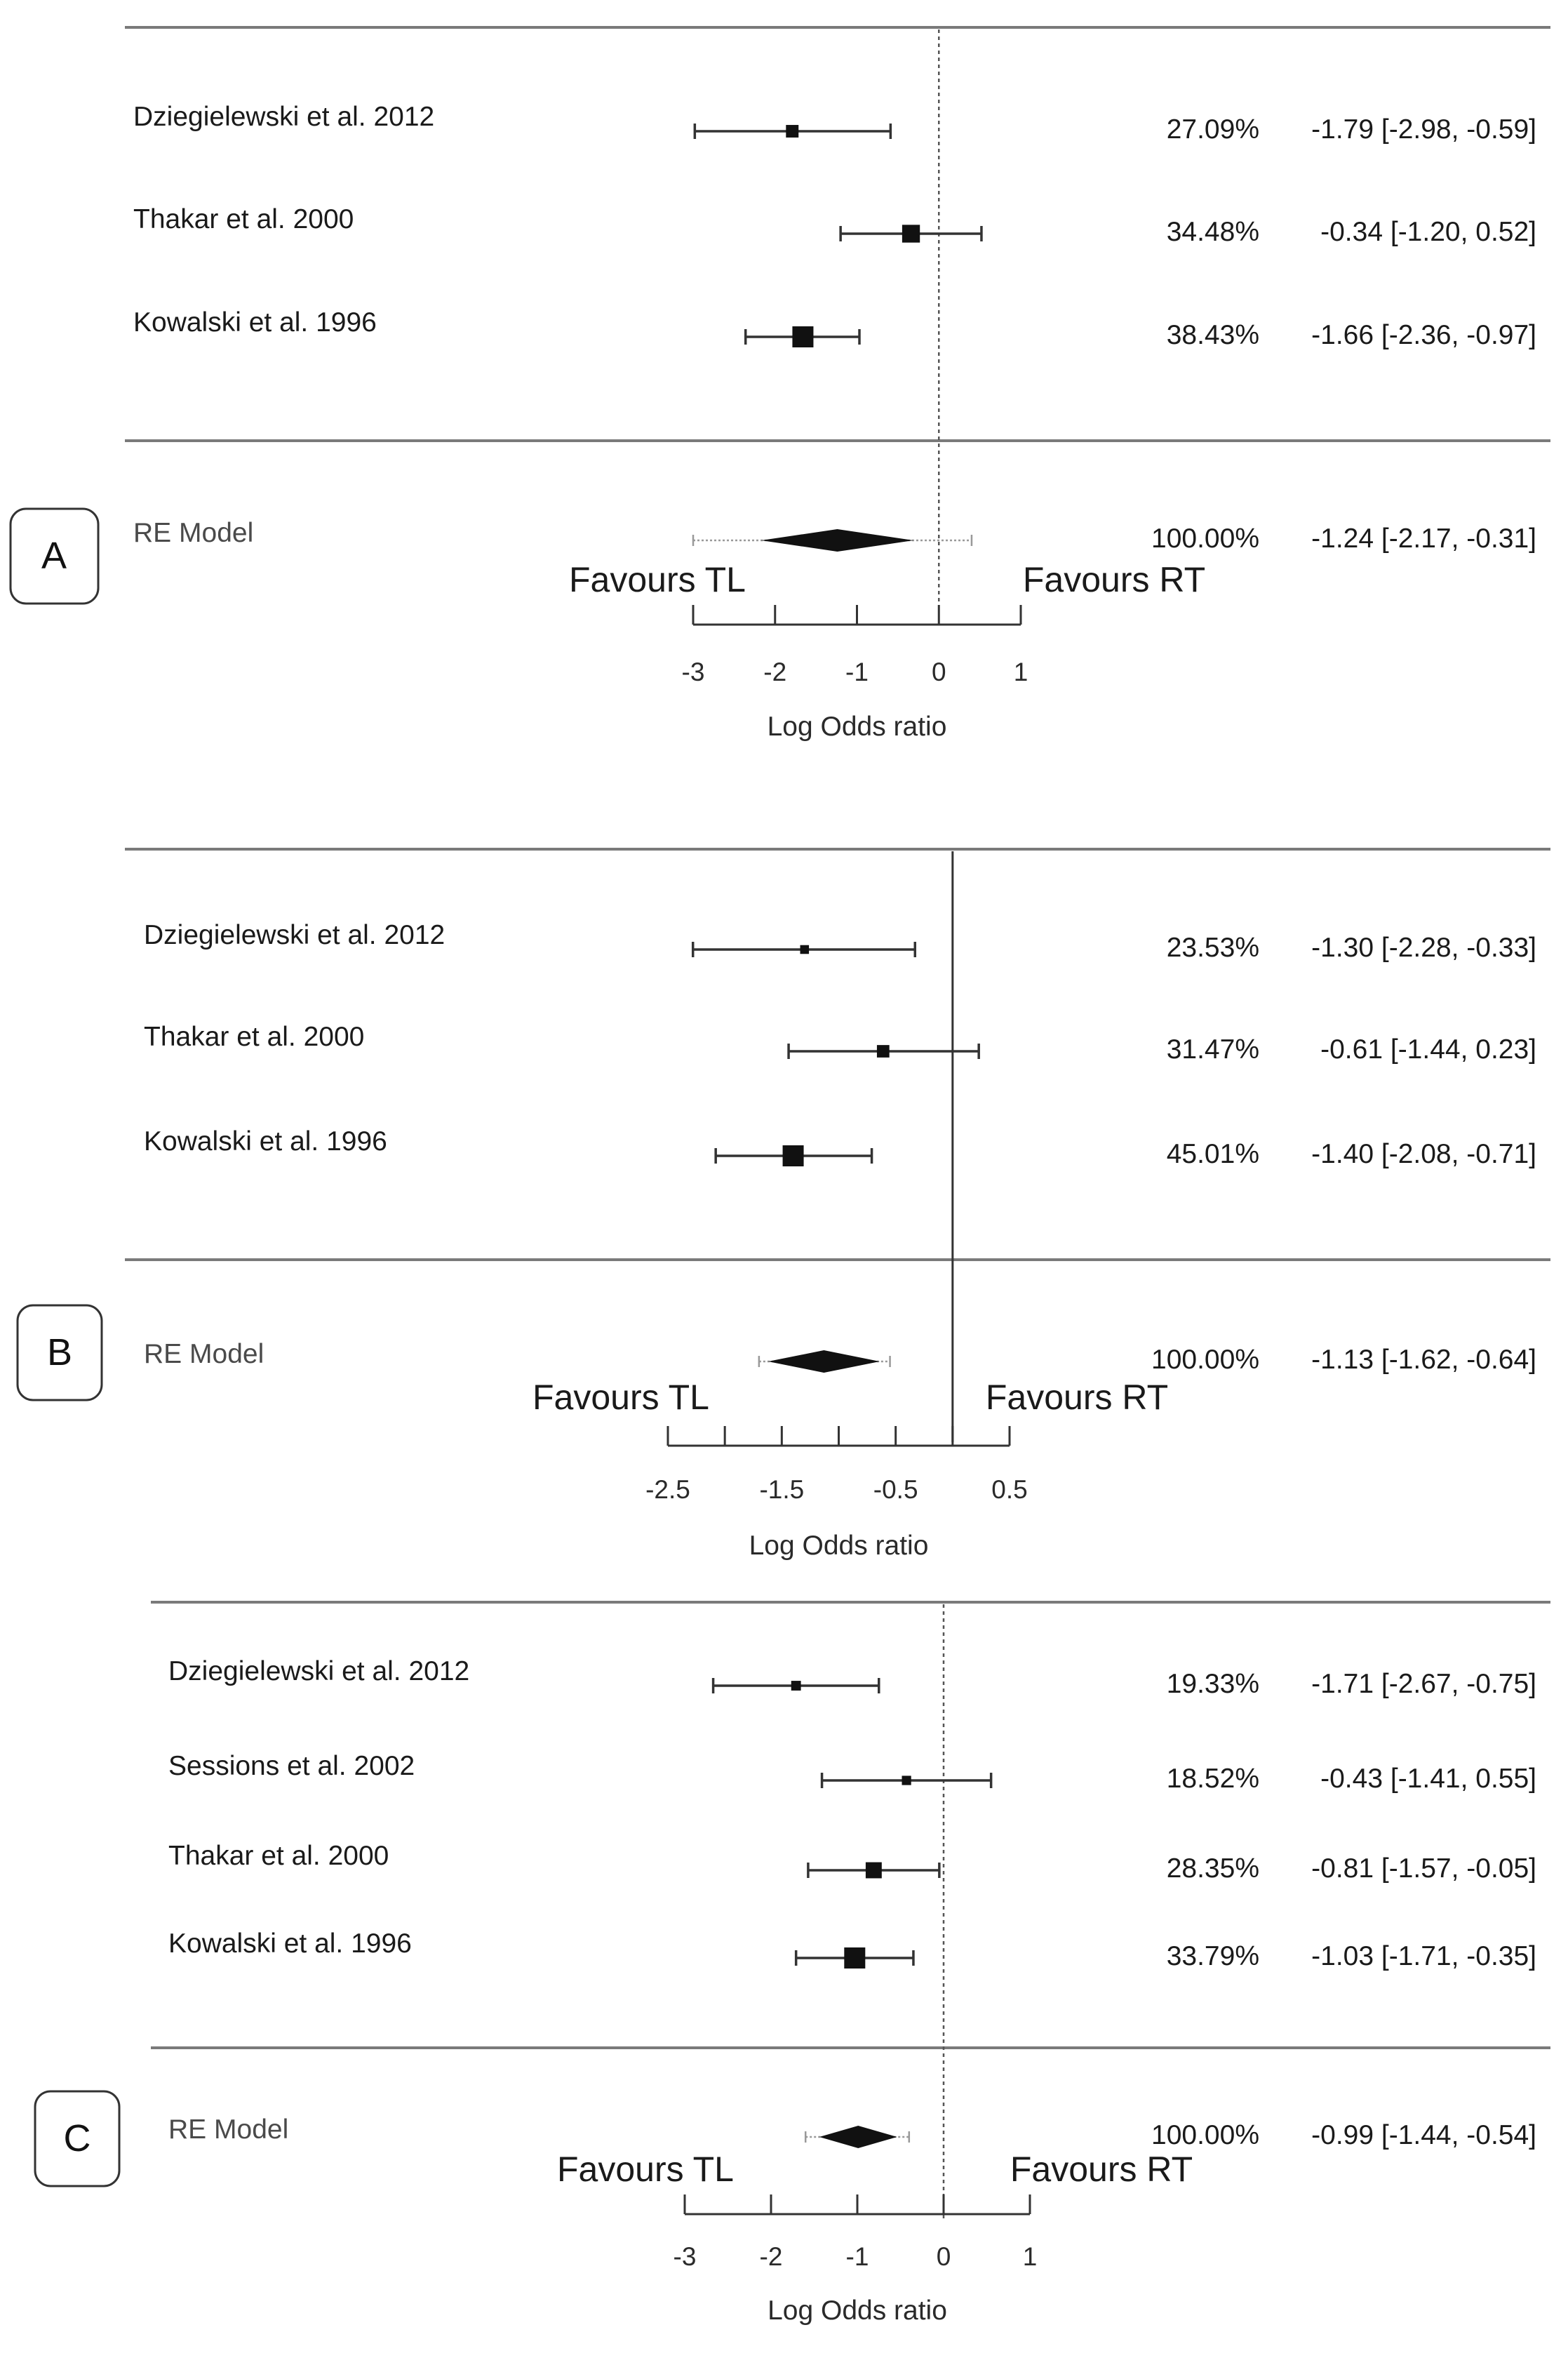 This screenshot has height=2358, width=1568. I want to click on study-estimate-ci: -0.34 [-1.20, 0.52], so click(1428, 232).